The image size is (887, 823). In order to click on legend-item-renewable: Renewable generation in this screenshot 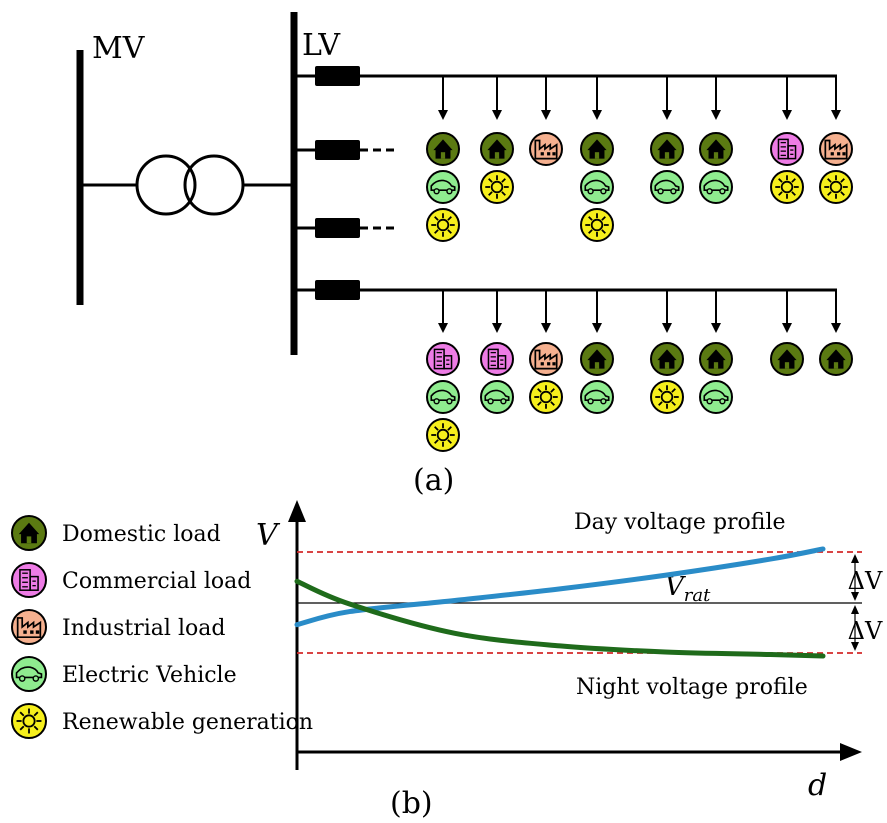, I will do `click(162, 721)`.